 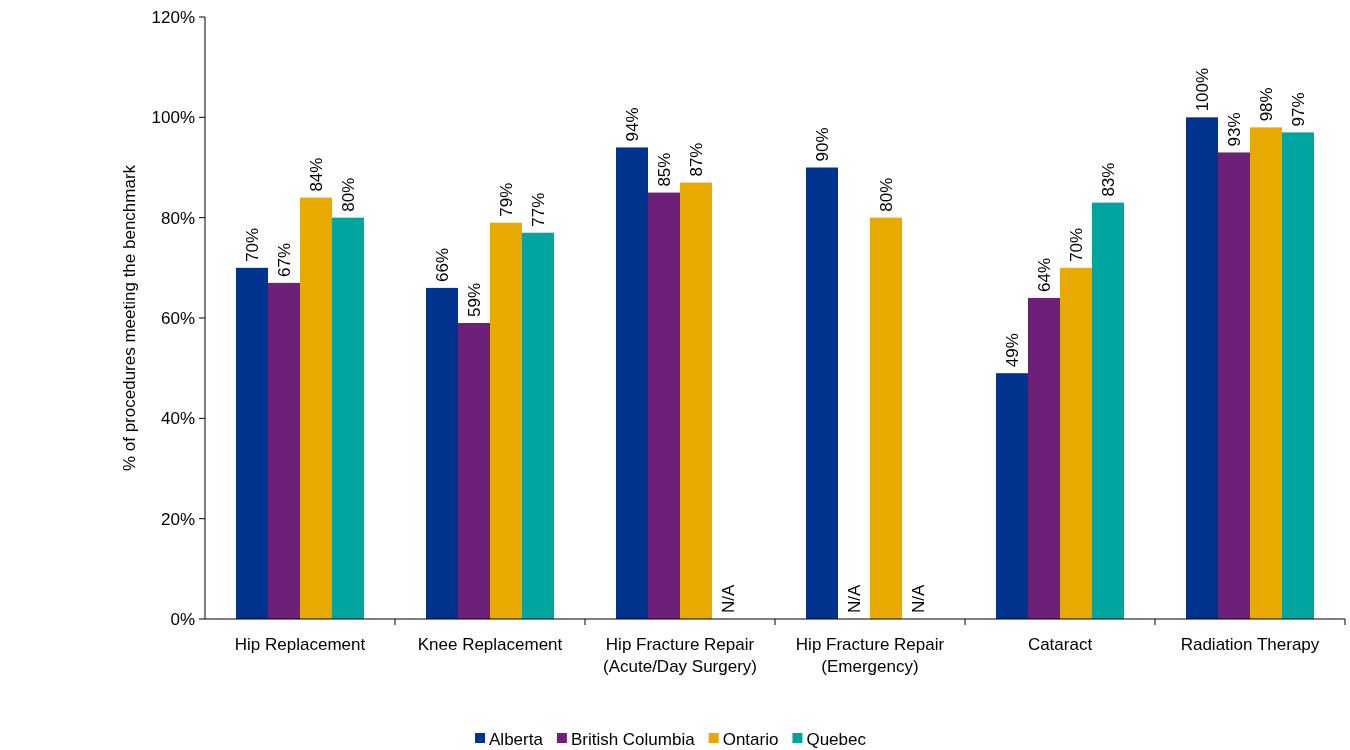 What do you see at coordinates (173, 118) in the screenshot?
I see `y-tick-label: 100%` at bounding box center [173, 118].